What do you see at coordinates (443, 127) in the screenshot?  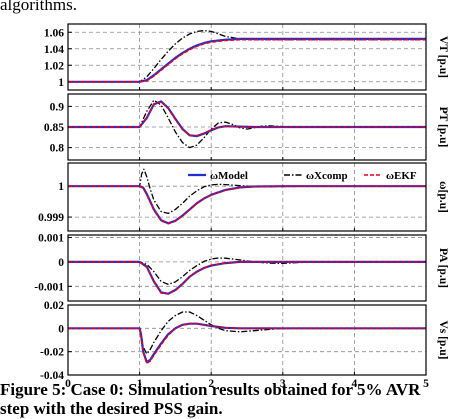 I see `y-axis-label: PT [p.u]` at bounding box center [443, 127].